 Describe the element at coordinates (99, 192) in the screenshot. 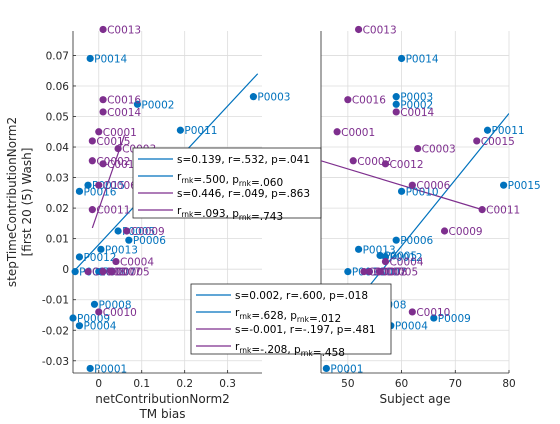

I see `point-label-p0016: P0016` at that location.